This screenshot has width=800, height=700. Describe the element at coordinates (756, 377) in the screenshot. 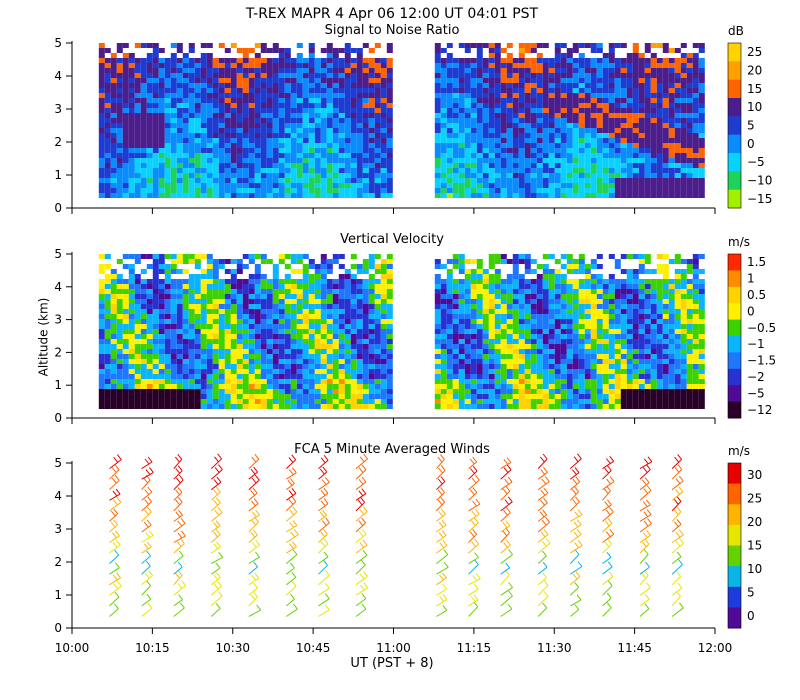

I see `colorbar-tick-label: −2` at that location.